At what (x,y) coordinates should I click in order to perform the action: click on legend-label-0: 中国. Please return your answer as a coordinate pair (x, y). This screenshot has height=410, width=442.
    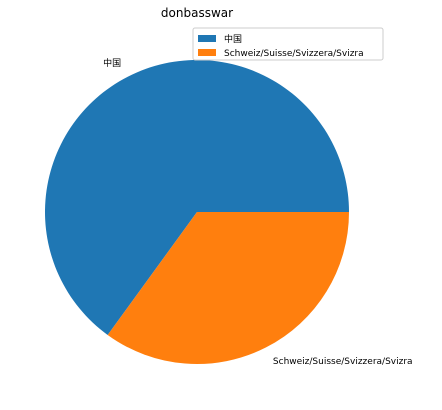
    Looking at the image, I should click on (233, 39).